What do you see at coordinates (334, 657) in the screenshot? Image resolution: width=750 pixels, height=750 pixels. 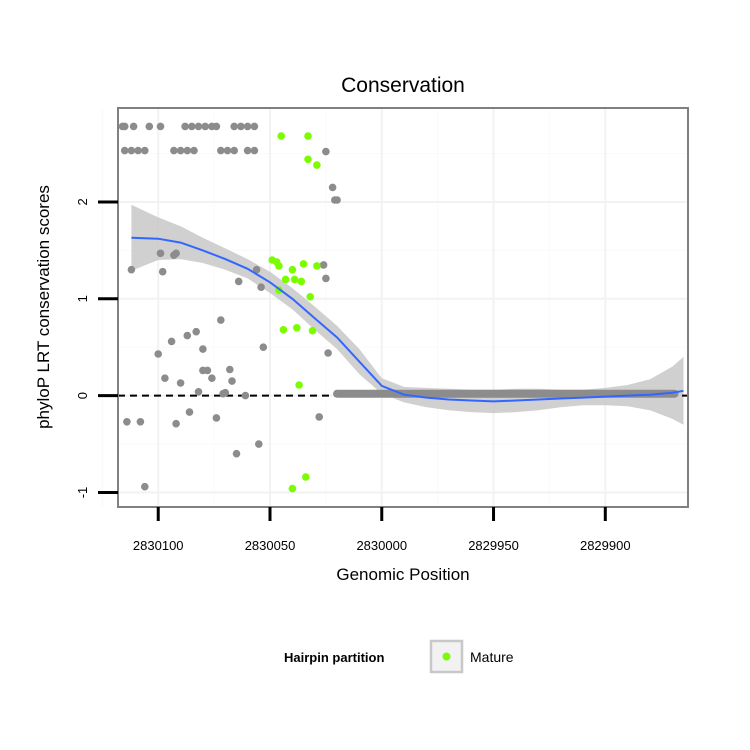 I see `legend-title: Hairpin partition` at bounding box center [334, 657].